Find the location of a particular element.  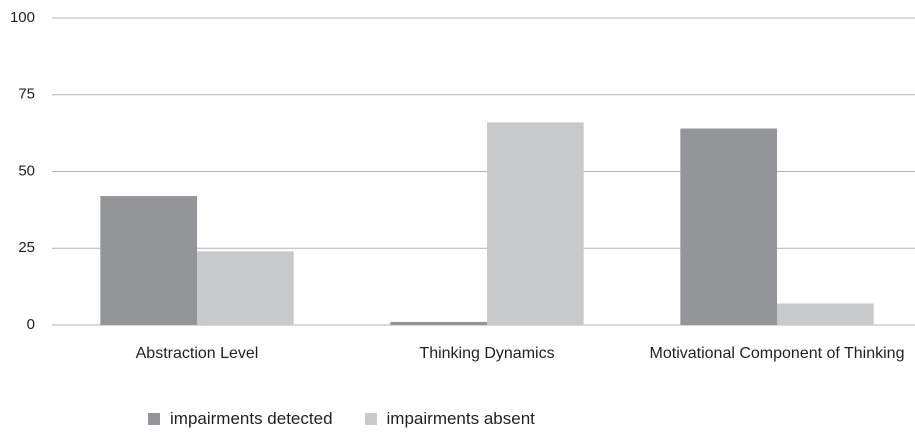

legend-item: impairments absent is located at coordinates (449, 419).